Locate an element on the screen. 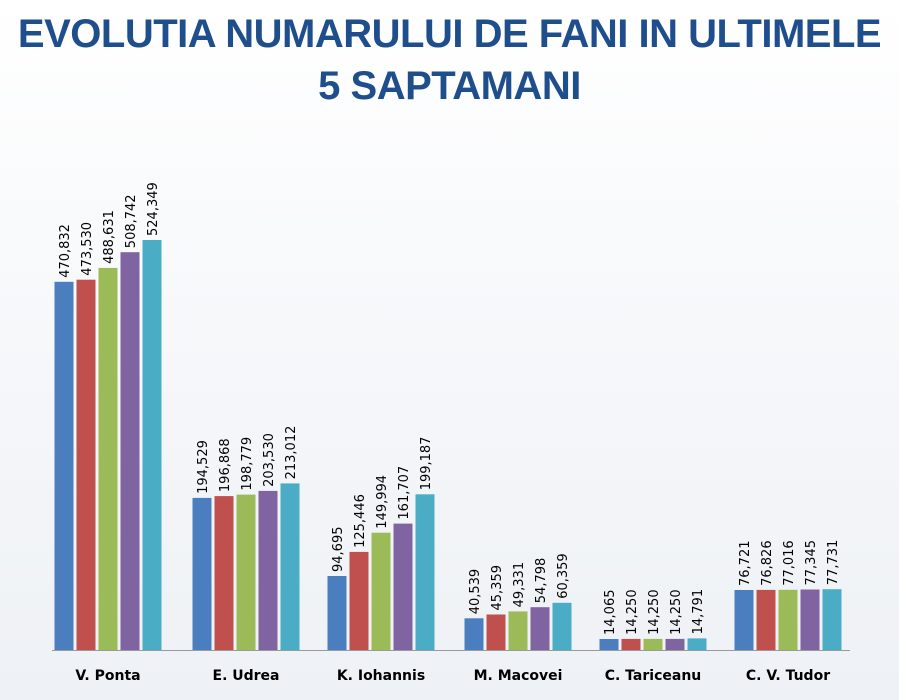 This screenshot has height=700, width=899. data-label-2-1: 125,446 is located at coordinates (360, 521).